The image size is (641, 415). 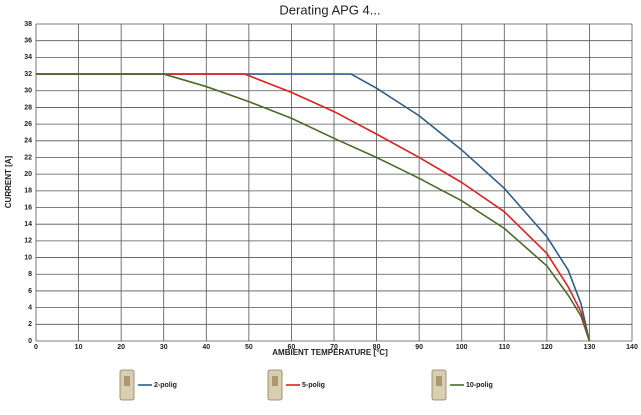 What do you see at coordinates (547, 347) in the screenshot?
I see `x-tick-label: 120` at bounding box center [547, 347].